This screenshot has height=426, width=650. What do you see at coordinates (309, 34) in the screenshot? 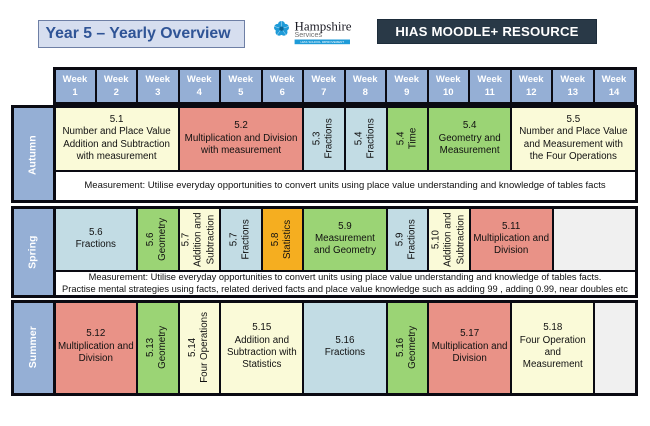
I see `svg-text: Services` at bounding box center [309, 34].